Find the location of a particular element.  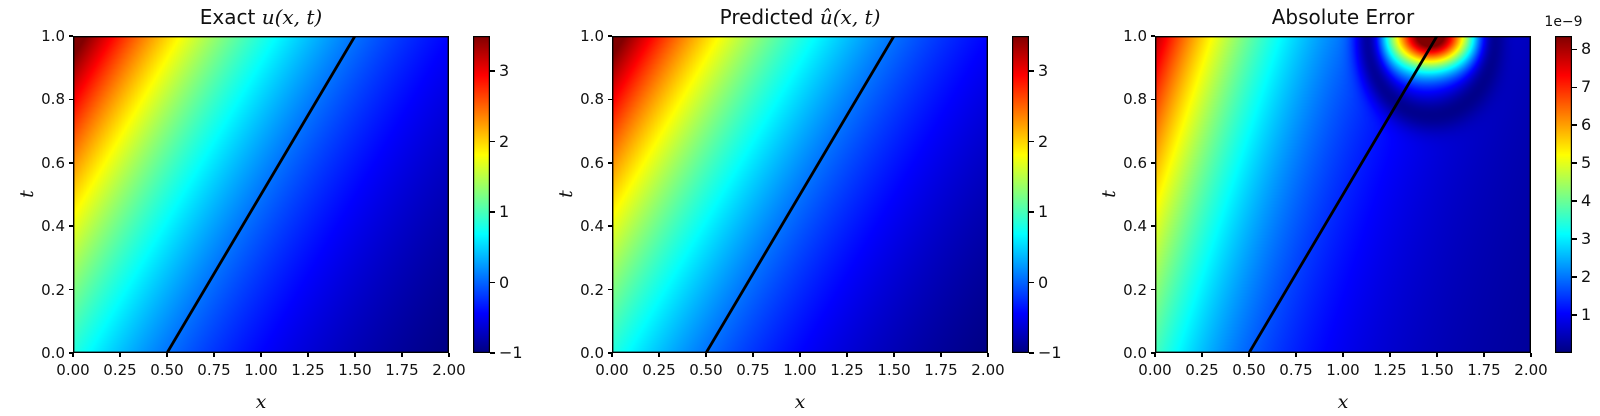

colorbar-tick-label: 5 is located at coordinates (1586, 163).